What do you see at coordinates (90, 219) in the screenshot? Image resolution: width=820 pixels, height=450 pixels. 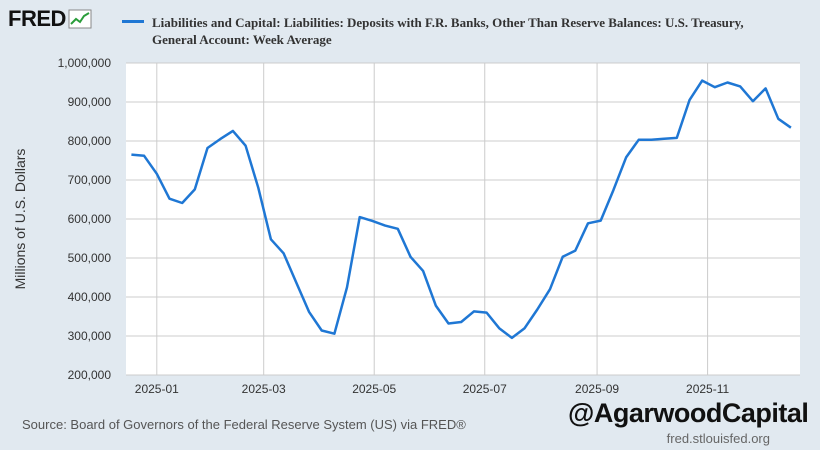 I see `y-tick-label: 600,000` at bounding box center [90, 219].